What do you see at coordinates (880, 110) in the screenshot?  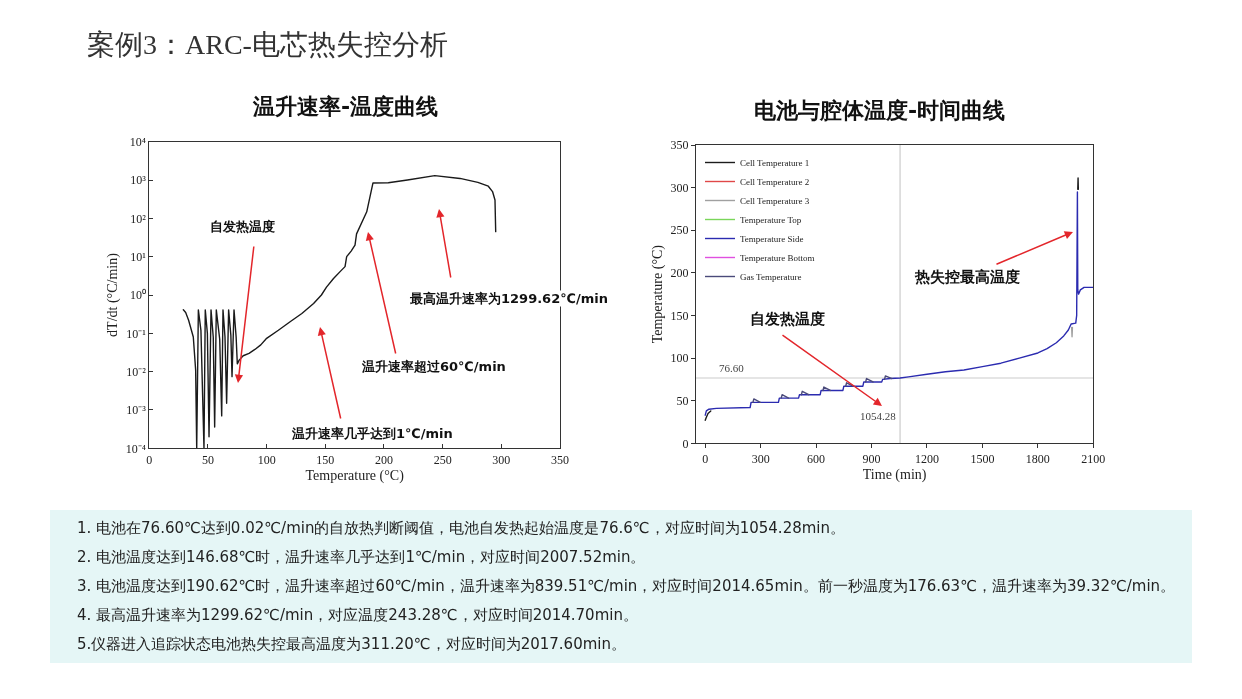 I see `chart-title: 电池与腔体温度-时间曲线` at bounding box center [880, 110].